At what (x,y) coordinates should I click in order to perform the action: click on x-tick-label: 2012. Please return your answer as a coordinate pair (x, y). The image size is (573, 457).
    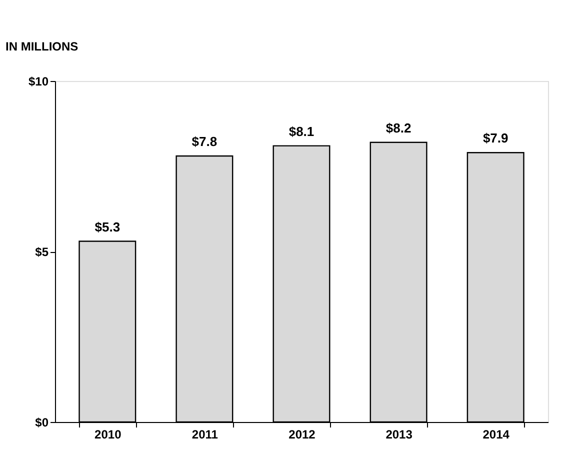
    Looking at the image, I should click on (302, 435).